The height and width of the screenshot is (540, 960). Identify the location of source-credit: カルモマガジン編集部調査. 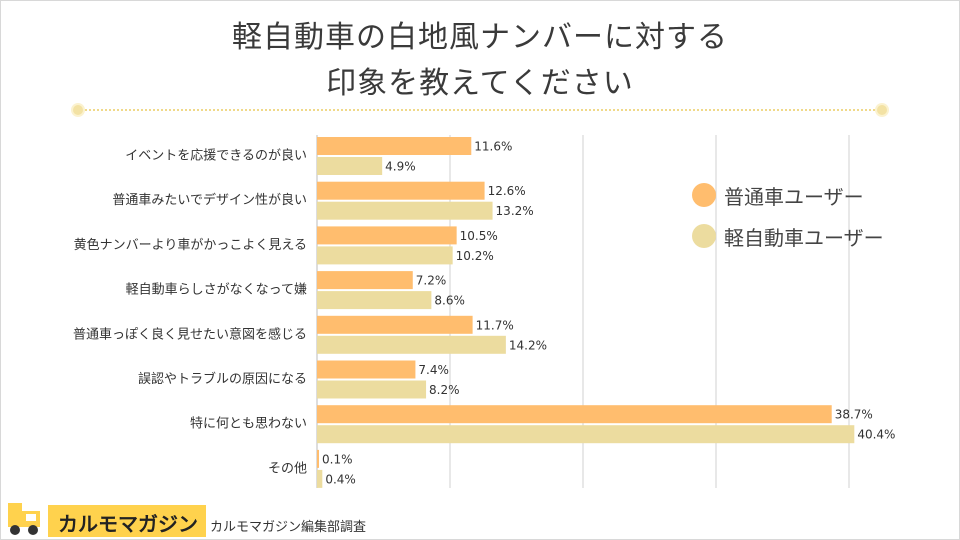
(288, 527).